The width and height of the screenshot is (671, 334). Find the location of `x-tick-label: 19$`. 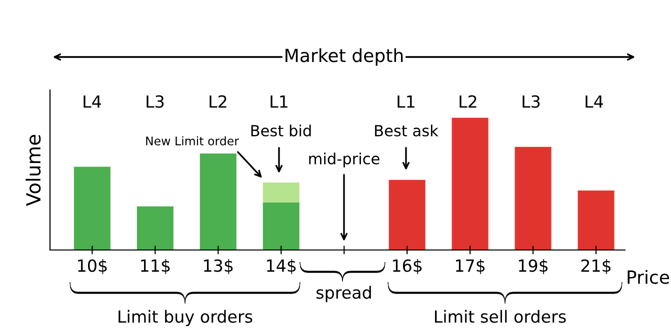

x-tick-label: 19$ is located at coordinates (533, 266).